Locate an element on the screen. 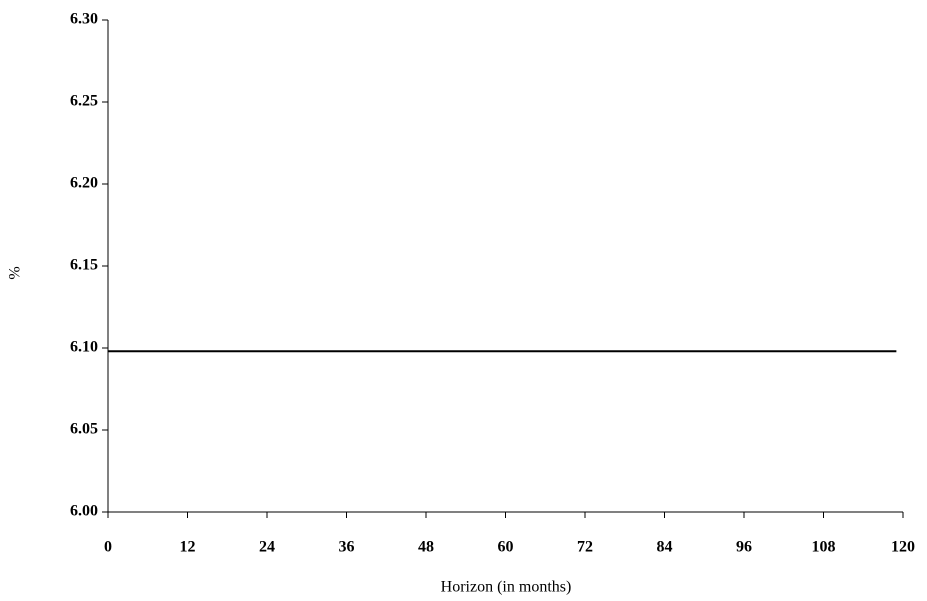 The height and width of the screenshot is (601, 927). x-tick-label: 72 is located at coordinates (585, 547).